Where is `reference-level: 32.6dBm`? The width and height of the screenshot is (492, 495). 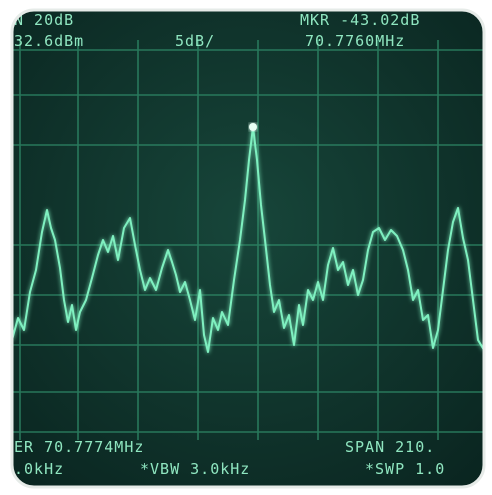
reference-level: 32.6dBm is located at coordinates (49, 41).